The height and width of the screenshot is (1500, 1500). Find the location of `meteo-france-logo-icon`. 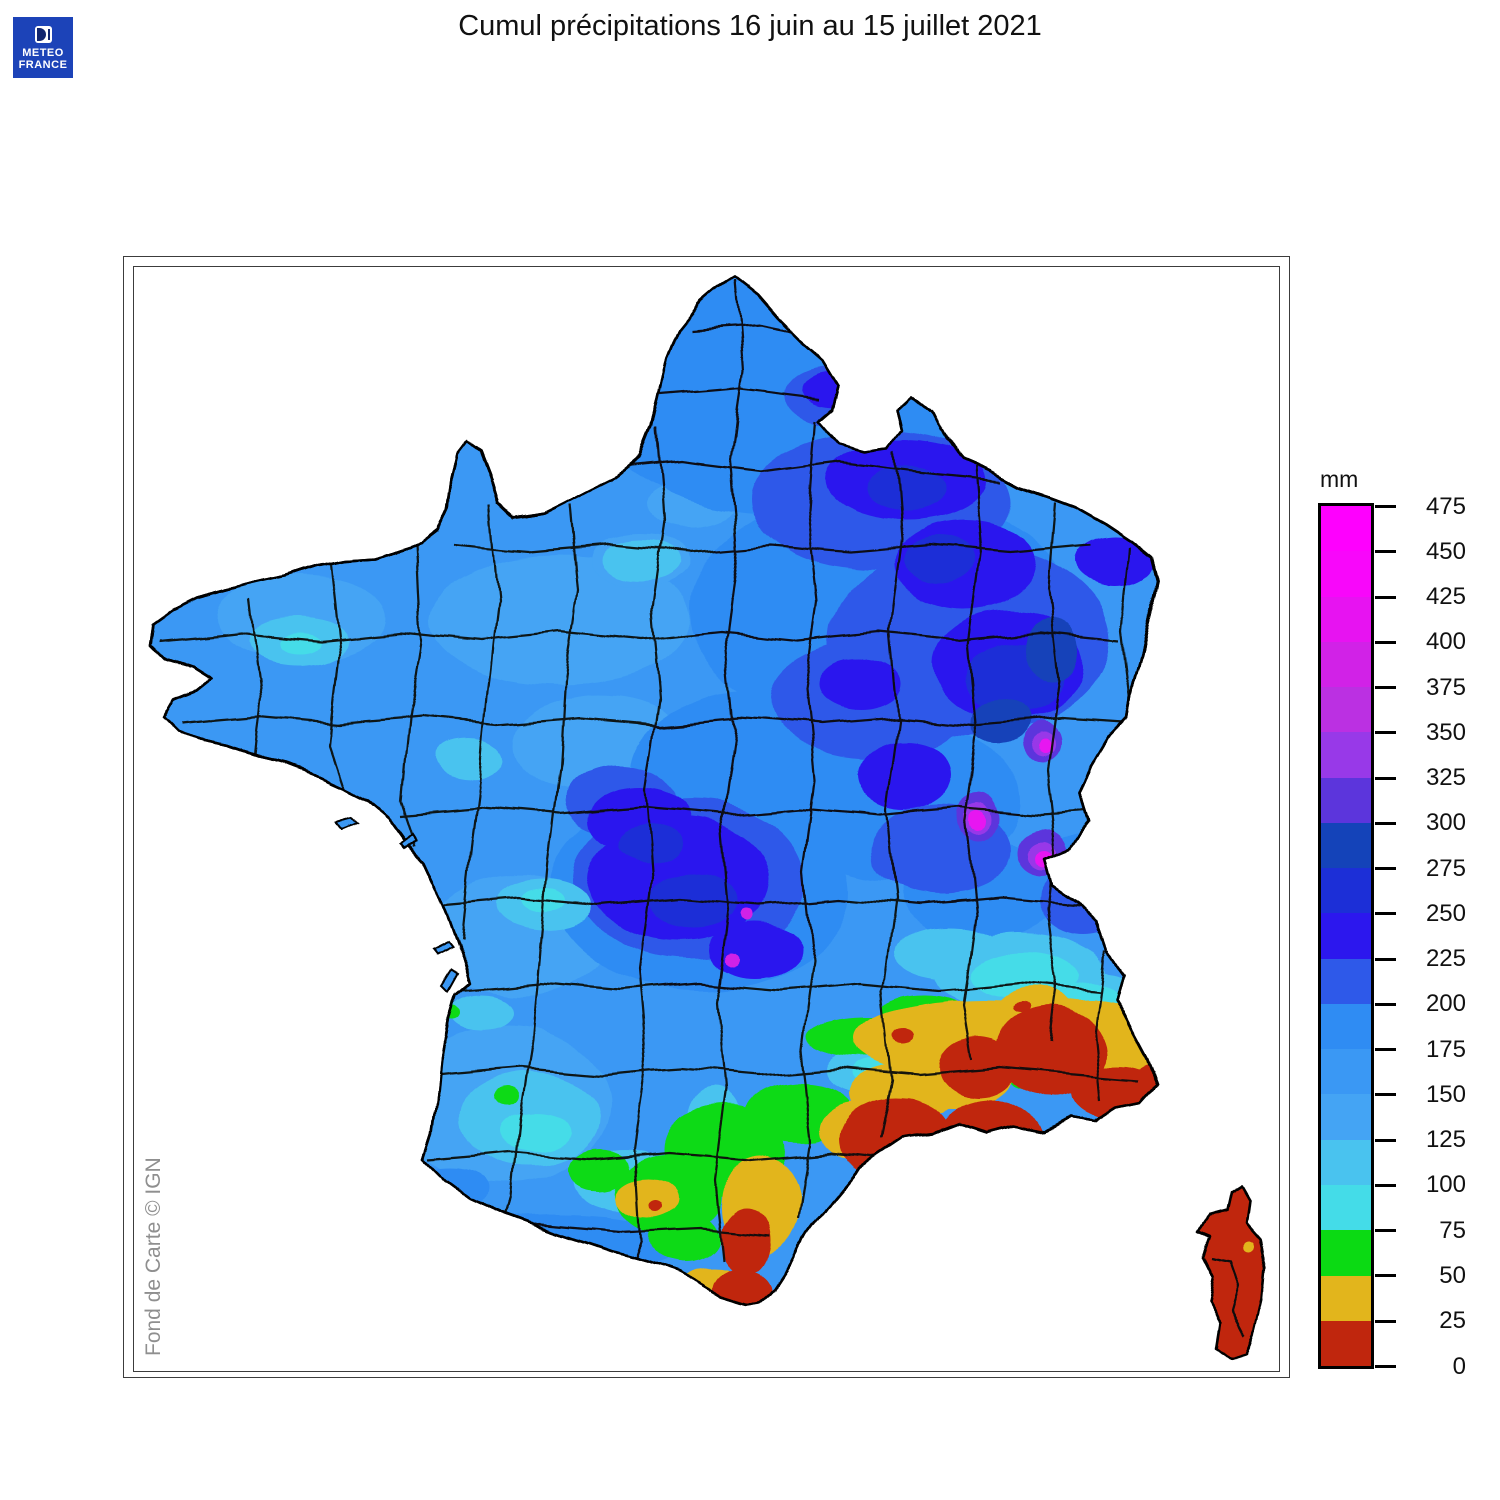

meteo-france-logo-icon is located at coordinates (43, 34).